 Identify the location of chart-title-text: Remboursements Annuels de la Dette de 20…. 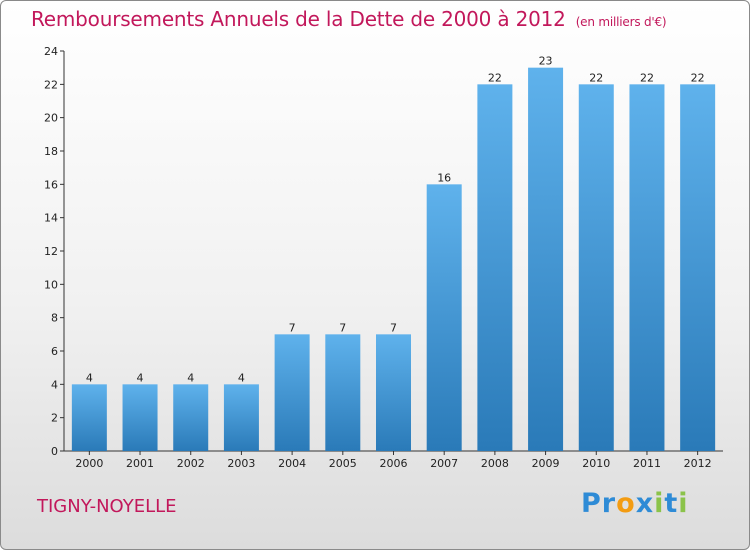
(298, 19).